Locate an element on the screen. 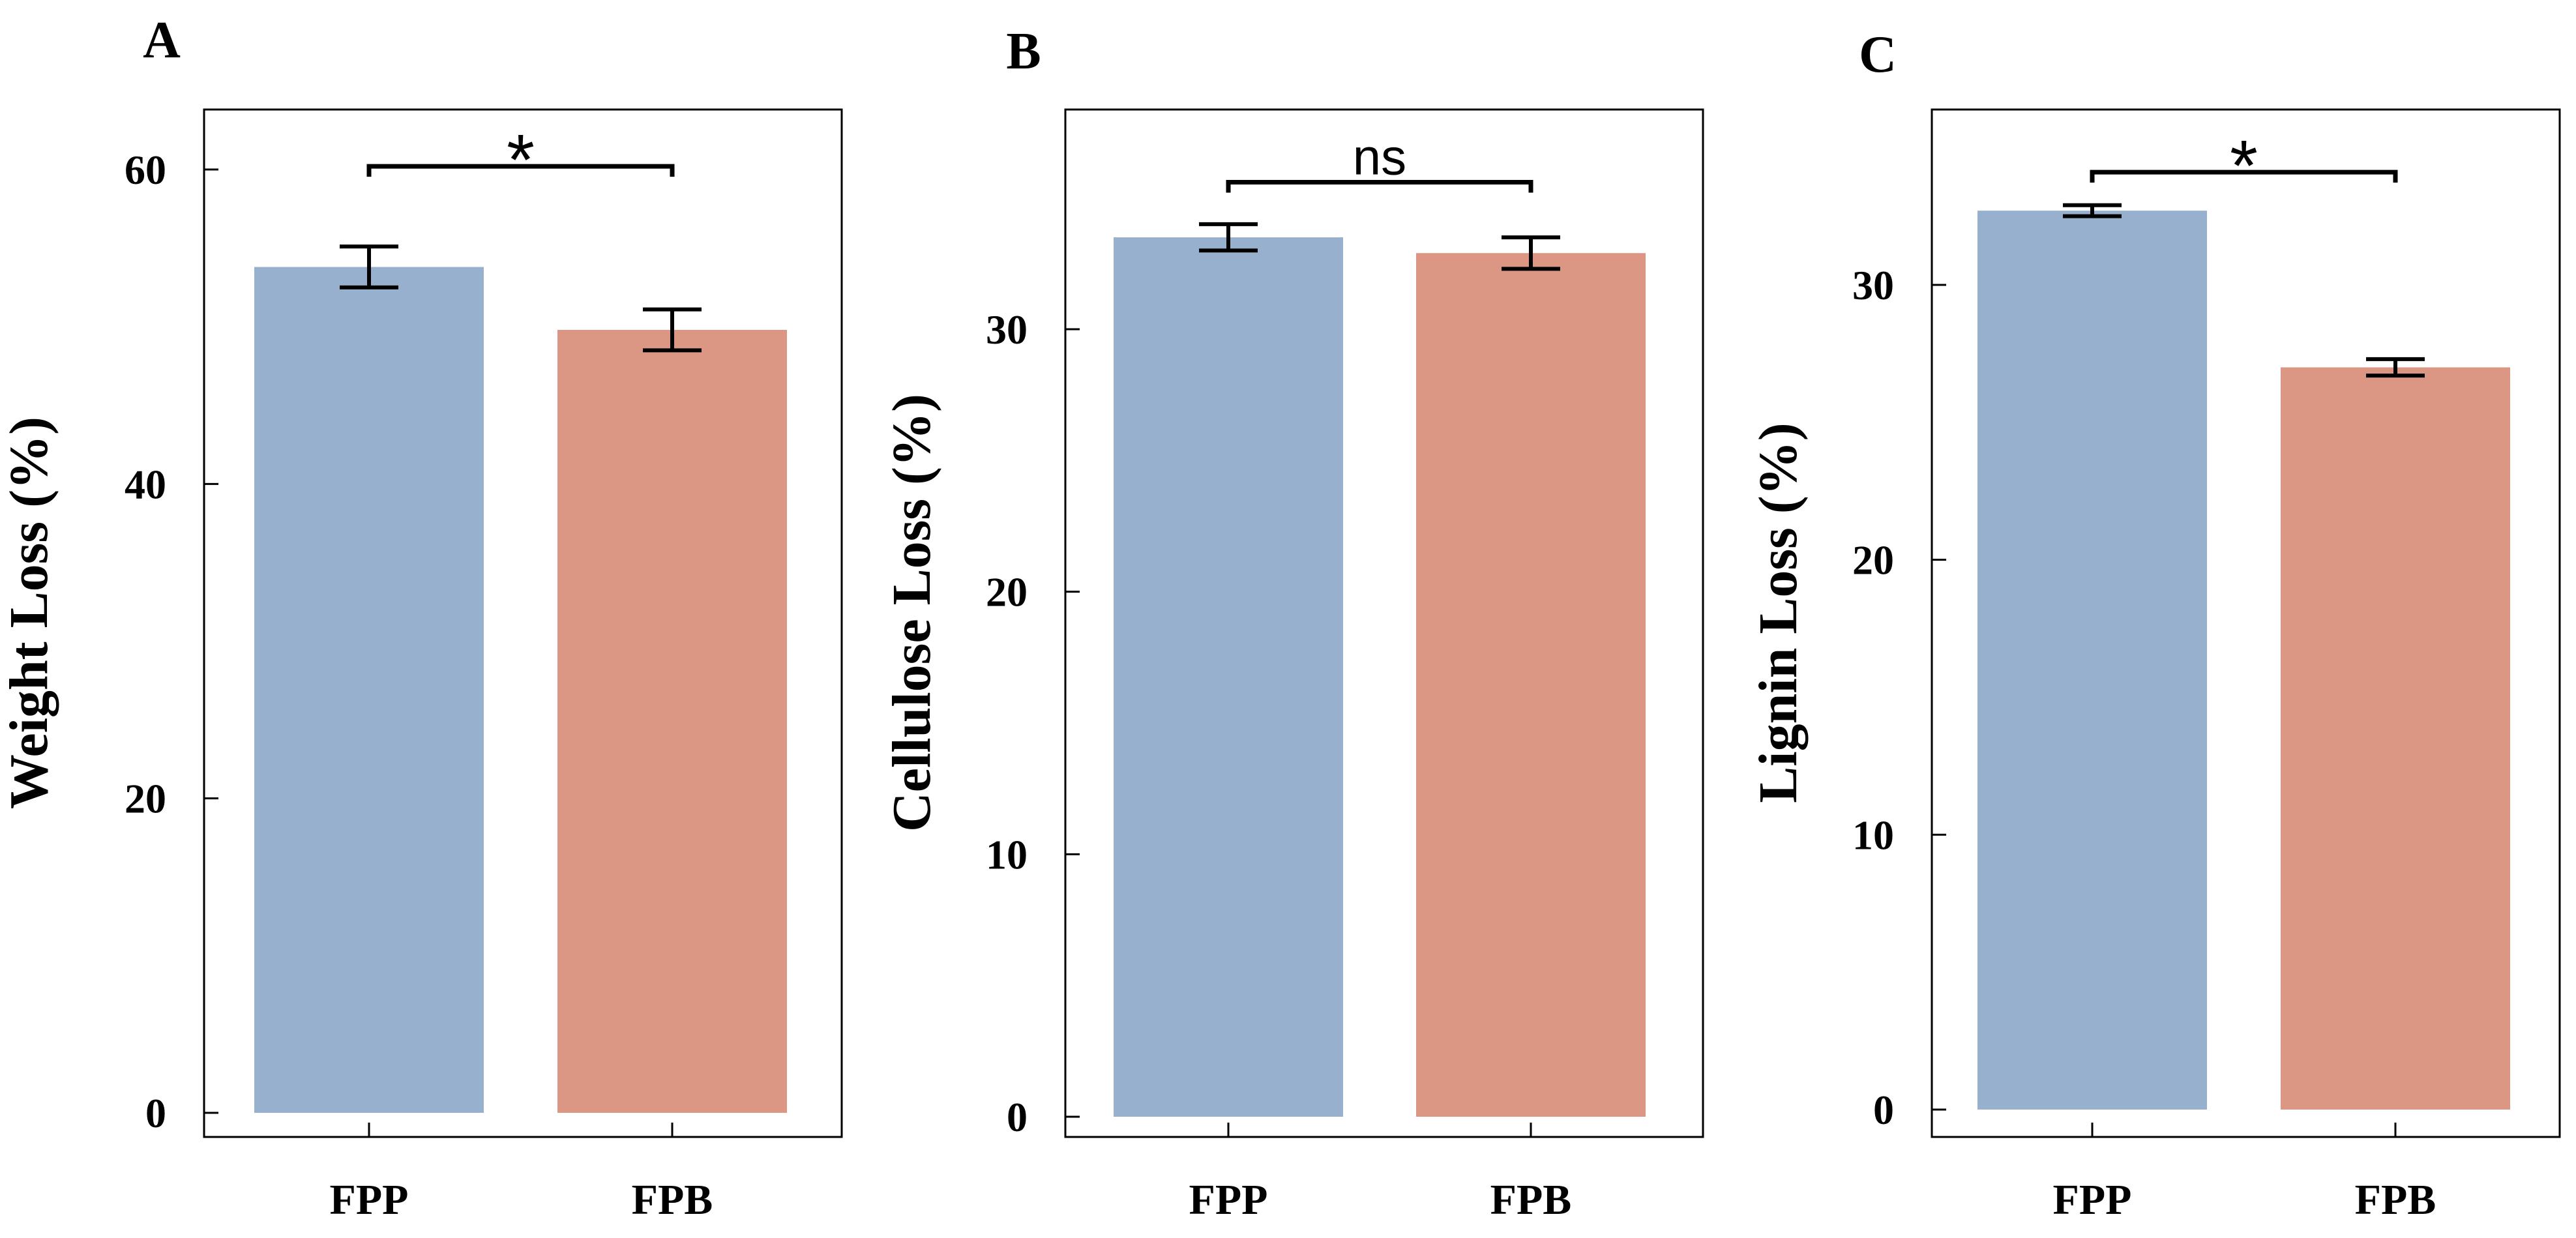 This screenshot has height=1238, width=2576. panel-label-B: B is located at coordinates (1023, 51).